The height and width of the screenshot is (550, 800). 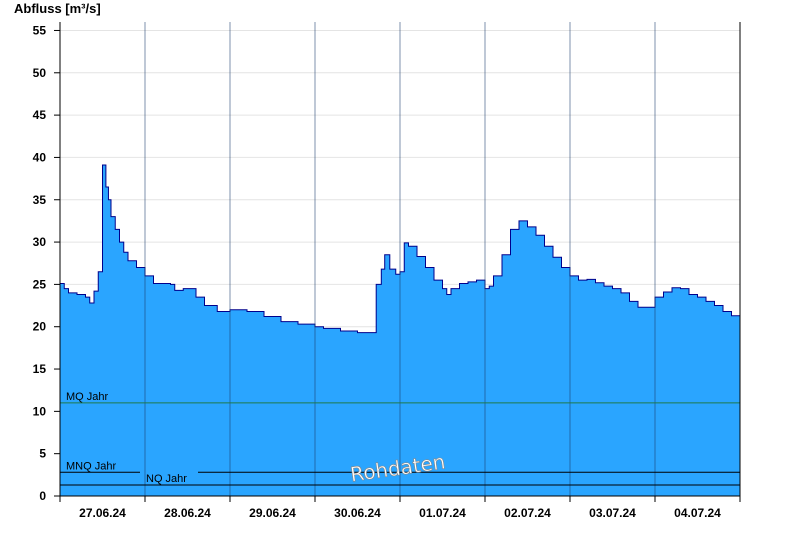 I want to click on x-tick-label: 28.06.24, so click(x=187, y=513).